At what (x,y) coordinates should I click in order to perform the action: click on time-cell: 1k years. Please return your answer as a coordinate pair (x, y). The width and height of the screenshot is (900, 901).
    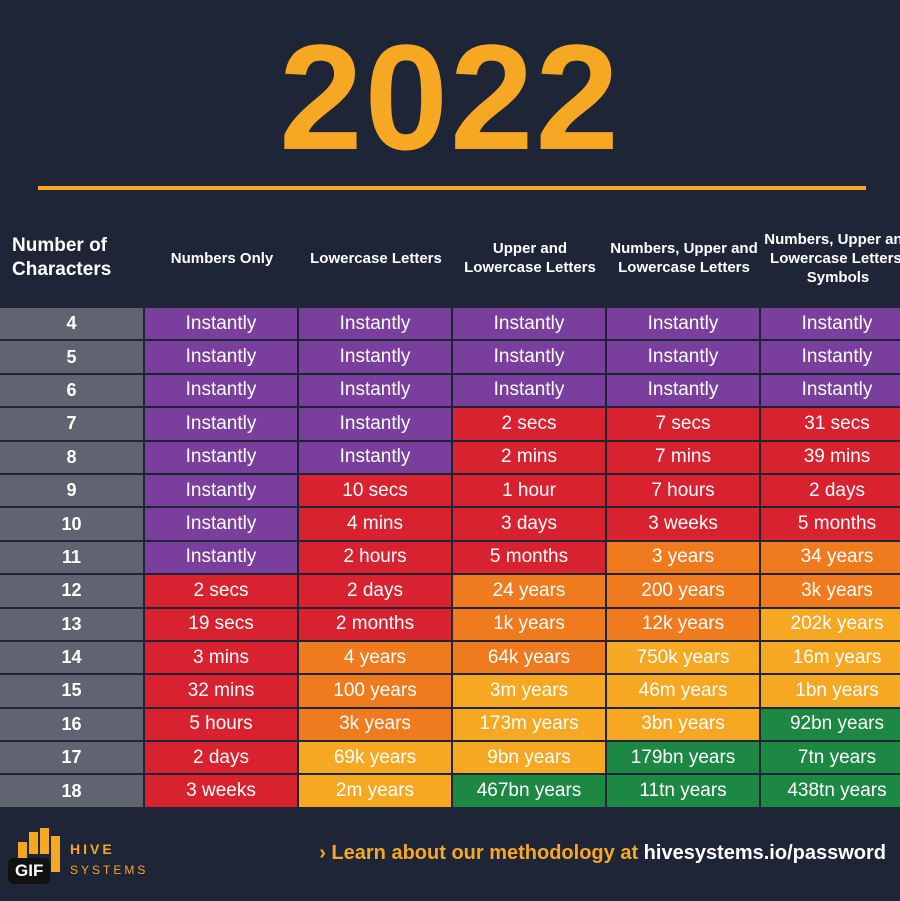
    Looking at the image, I should click on (529, 624).